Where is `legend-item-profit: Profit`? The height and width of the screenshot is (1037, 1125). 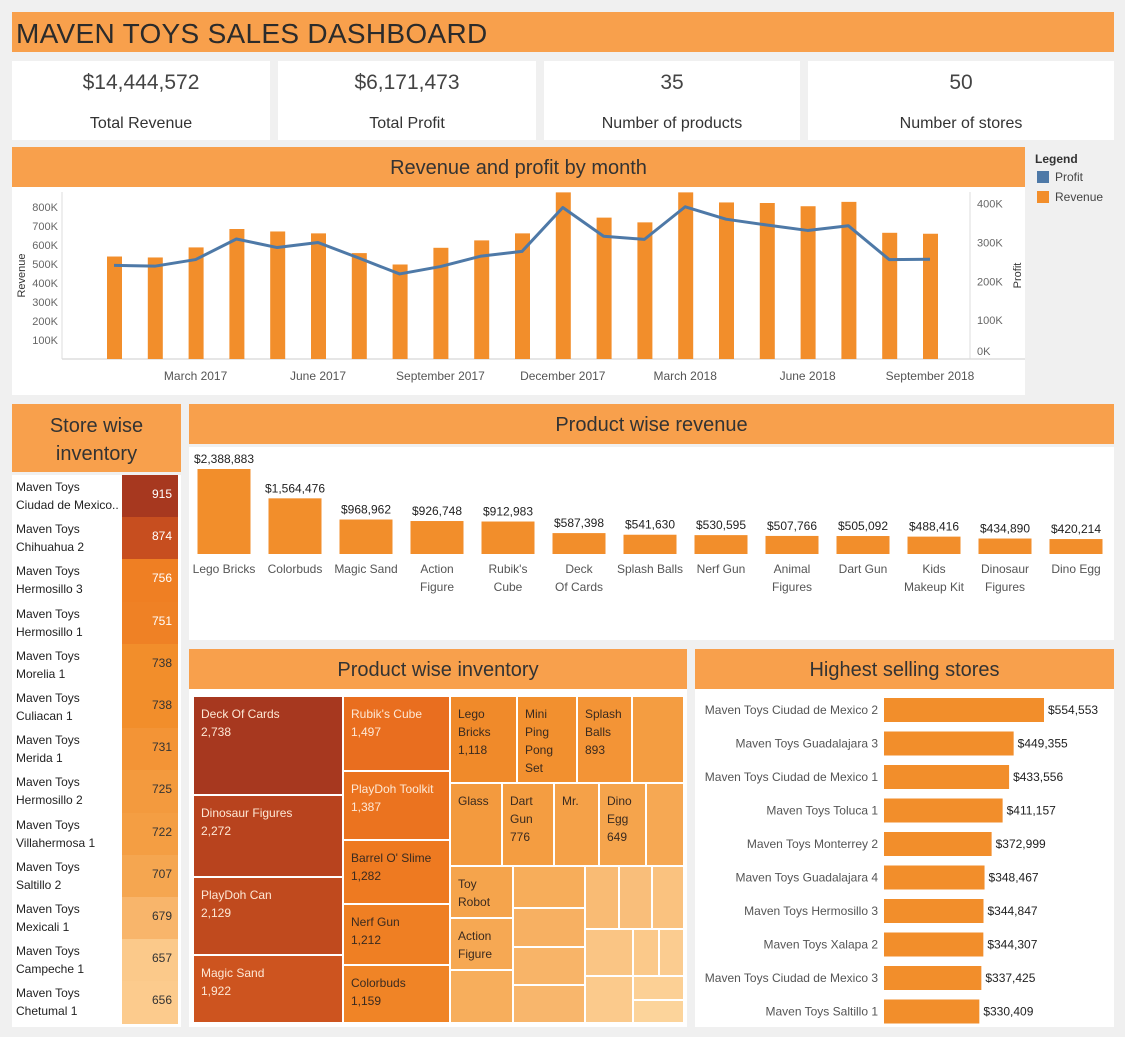
legend-item-profit: Profit is located at coordinates (1060, 177).